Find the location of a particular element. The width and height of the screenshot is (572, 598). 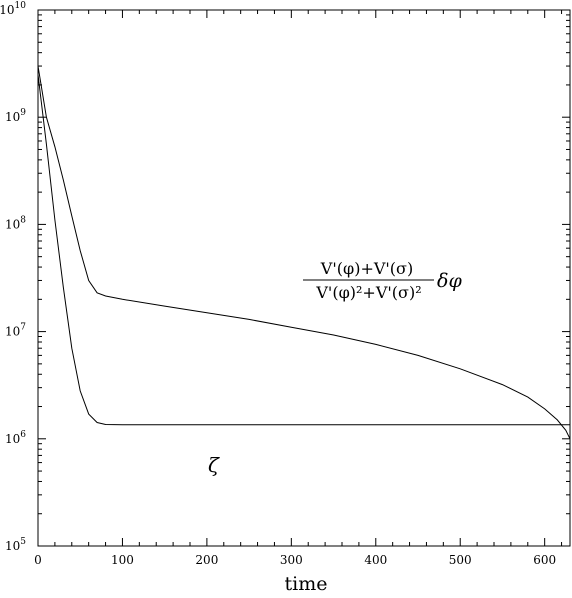

x-tick-labels: 0 100 200 300 400 500 600 is located at coordinates (295, 560).